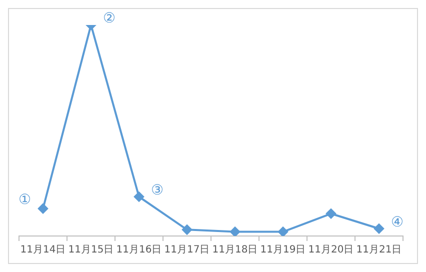  Describe the element at coordinates (91, 250) in the screenshot. I see `x-tick-label: 11月15日` at that location.